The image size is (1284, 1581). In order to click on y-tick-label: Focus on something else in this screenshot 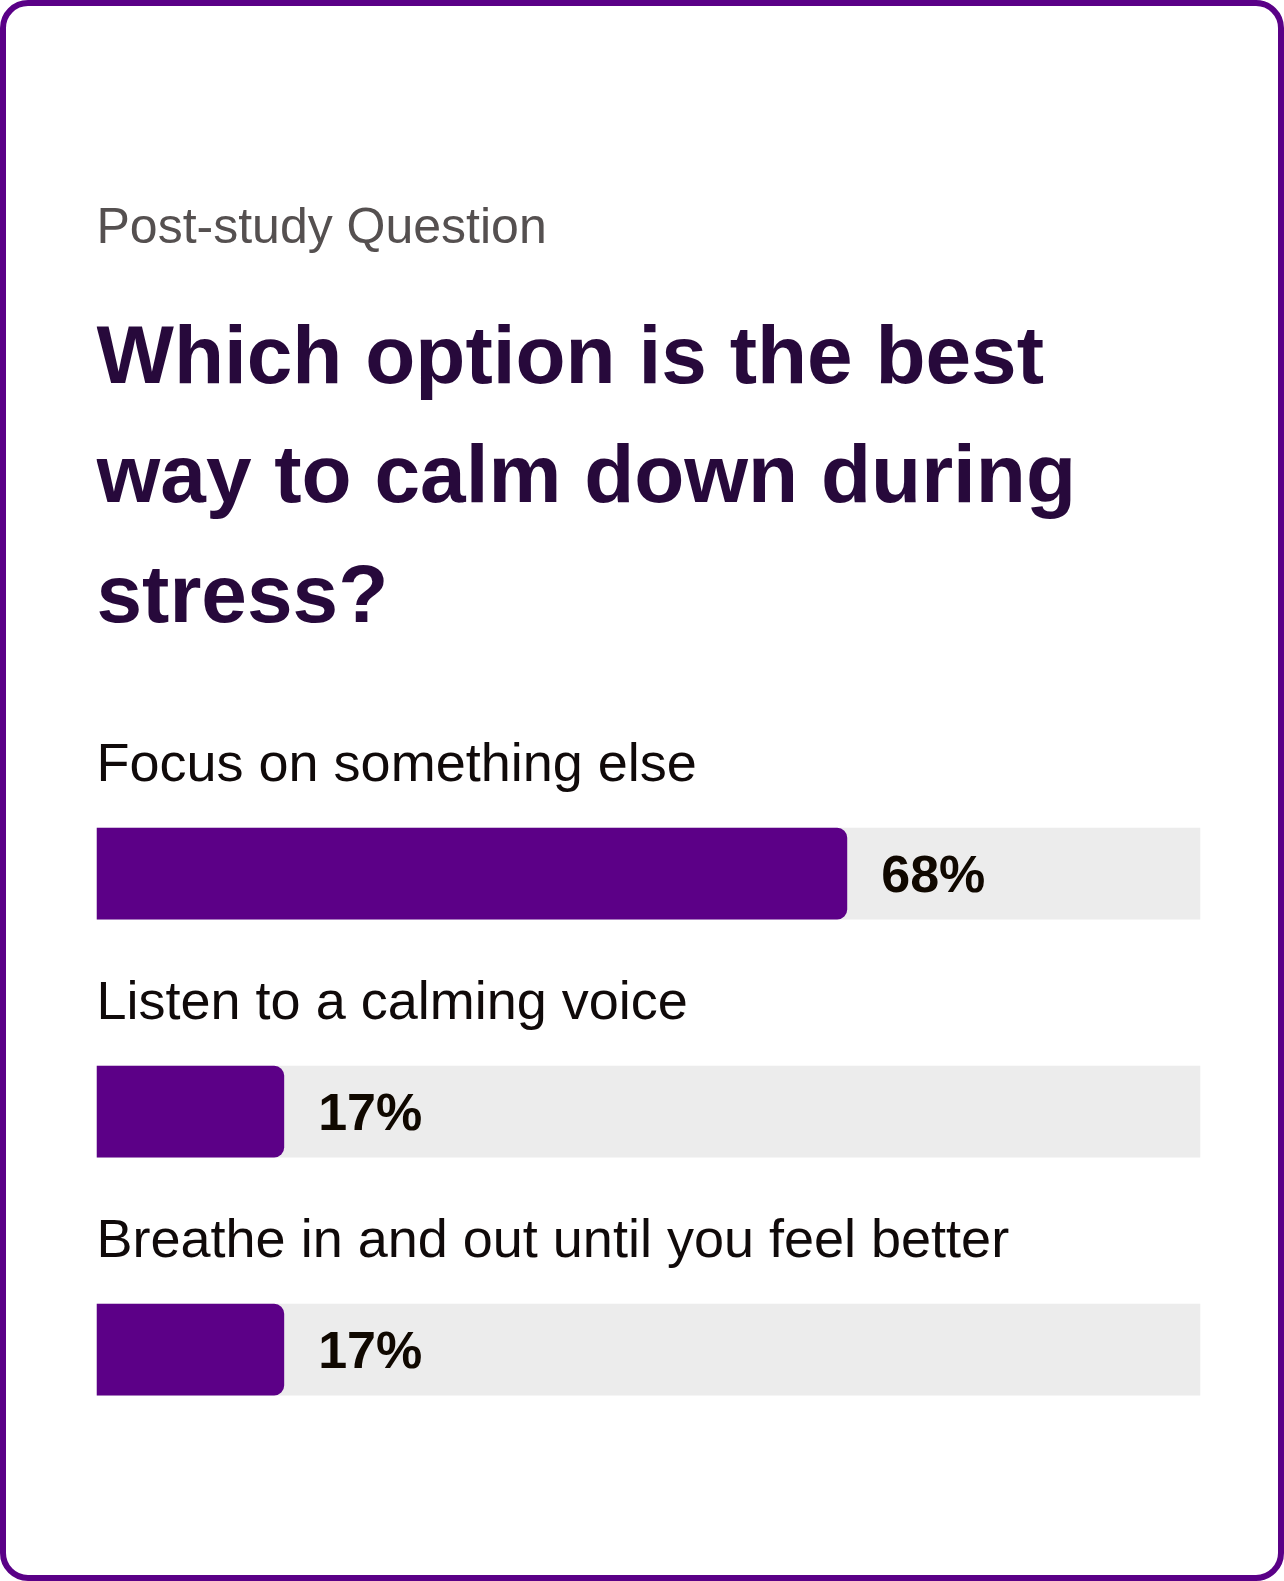, I will do `click(396, 762)`.